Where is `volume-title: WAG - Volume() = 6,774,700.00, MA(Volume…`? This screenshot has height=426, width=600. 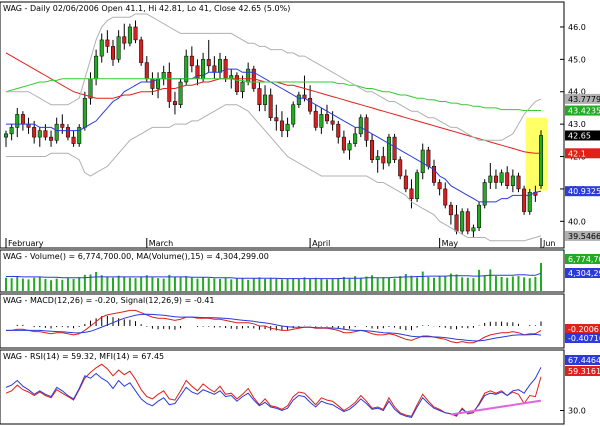
volume-title: WAG - Volume() = 6,774,700.00, MA(Volume… is located at coordinates (136, 256).